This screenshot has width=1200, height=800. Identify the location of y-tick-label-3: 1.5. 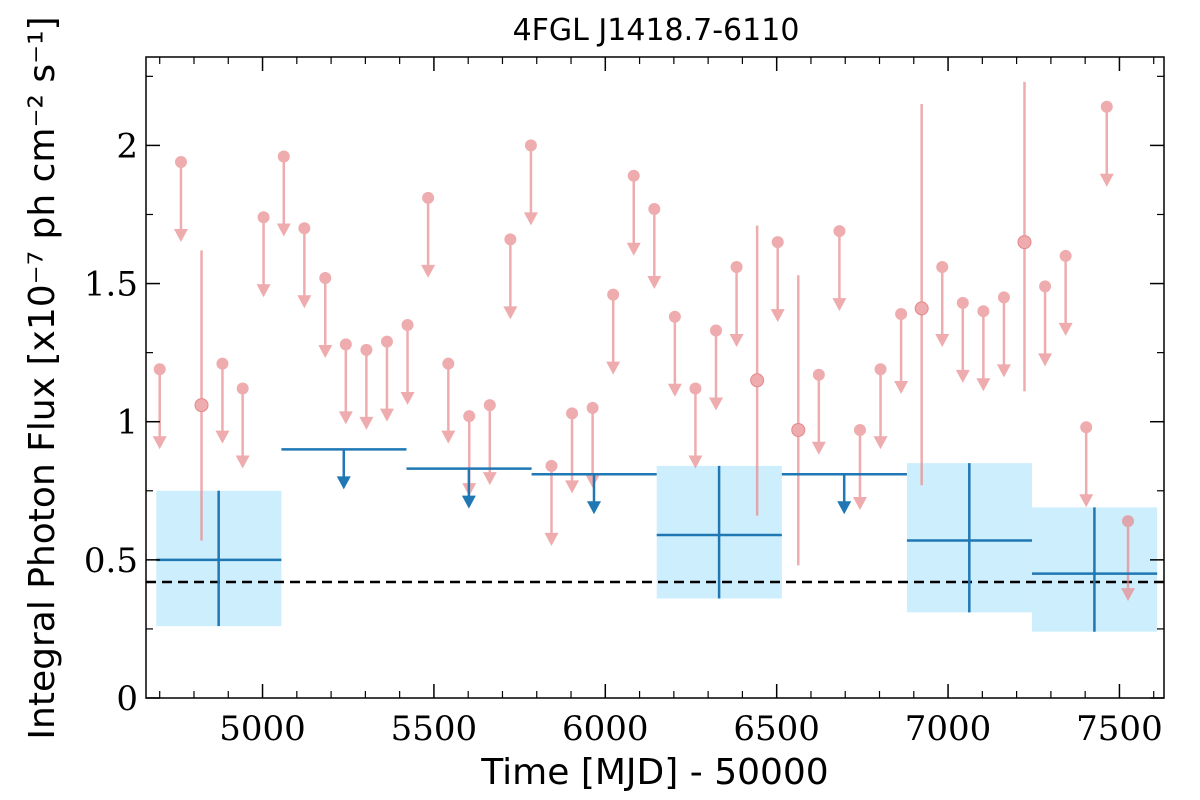
(111, 285).